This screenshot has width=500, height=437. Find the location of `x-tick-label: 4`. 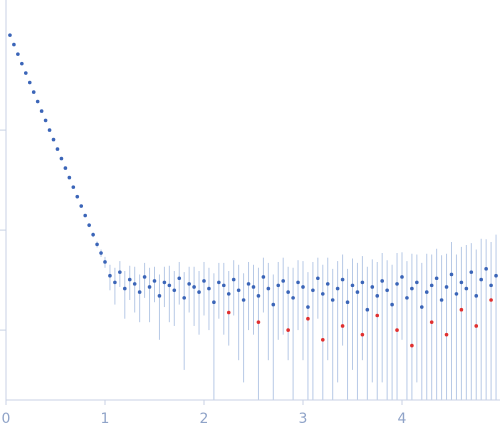

x-tick-label: 4 is located at coordinates (402, 419).